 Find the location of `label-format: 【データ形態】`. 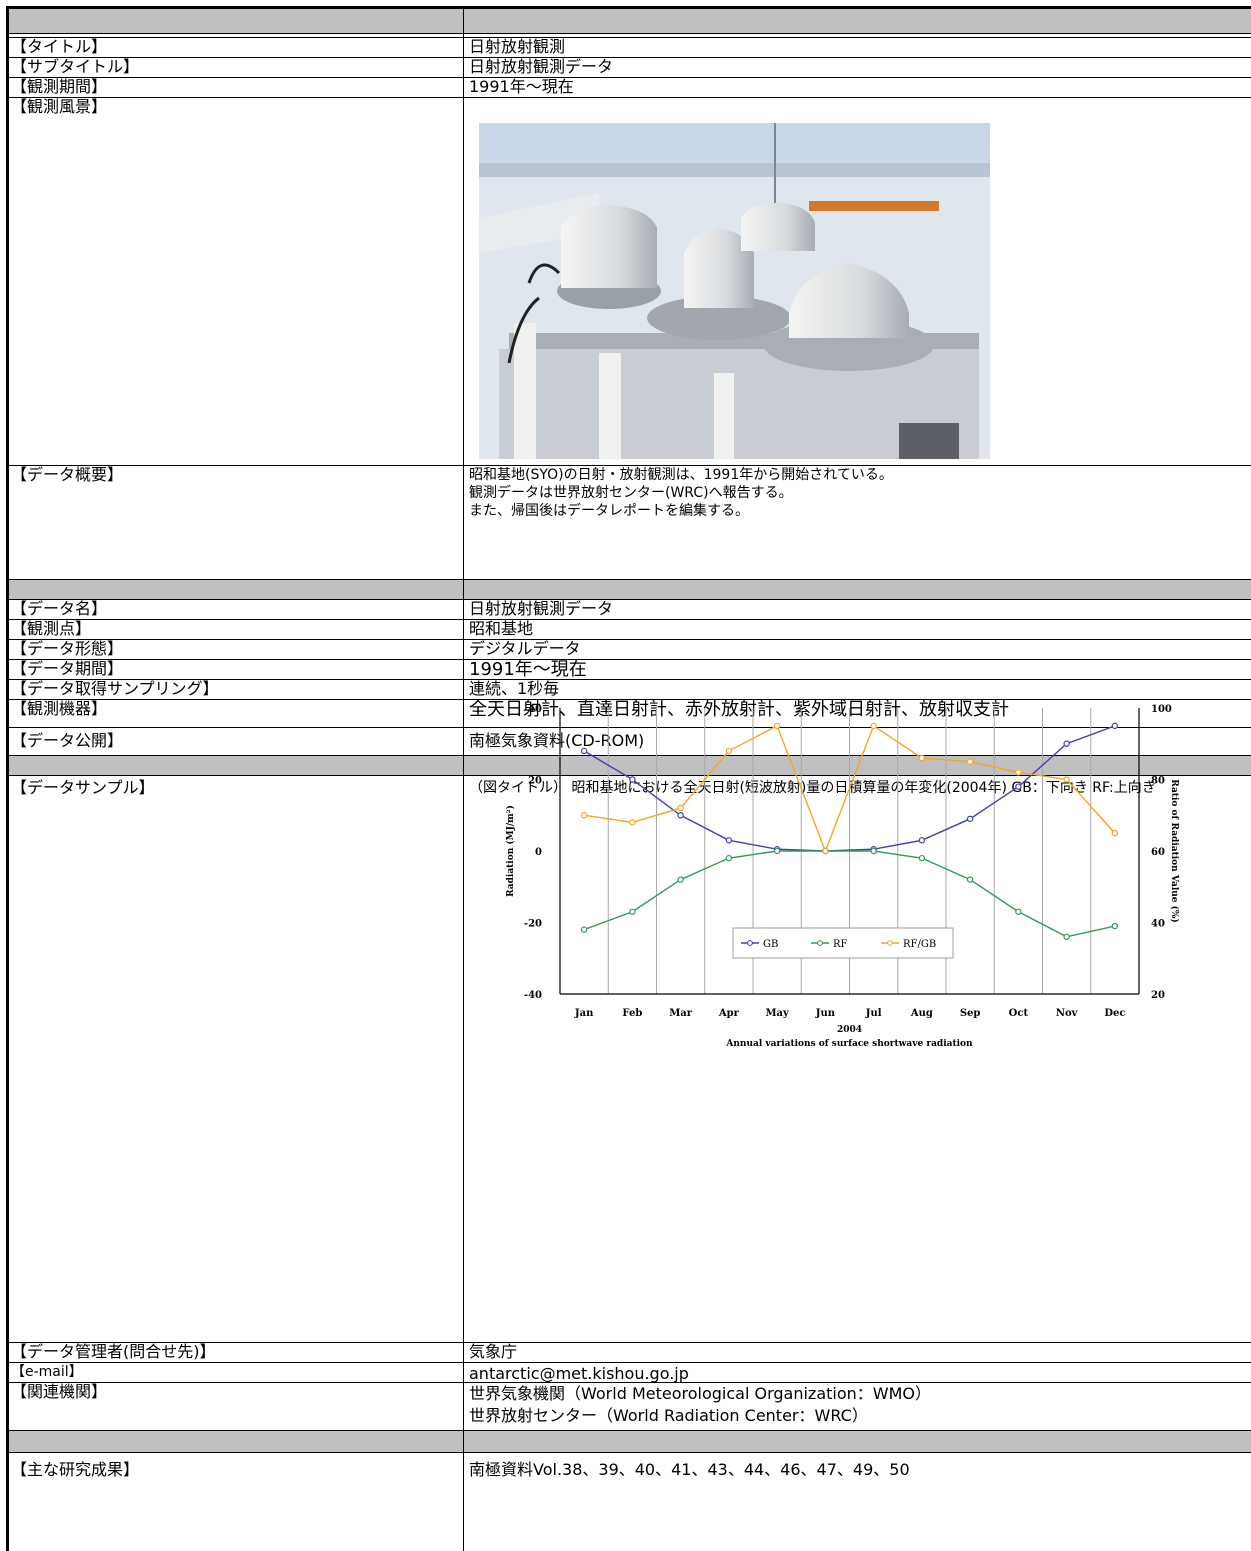

label-format: 【データ形態】 is located at coordinates (67, 648).